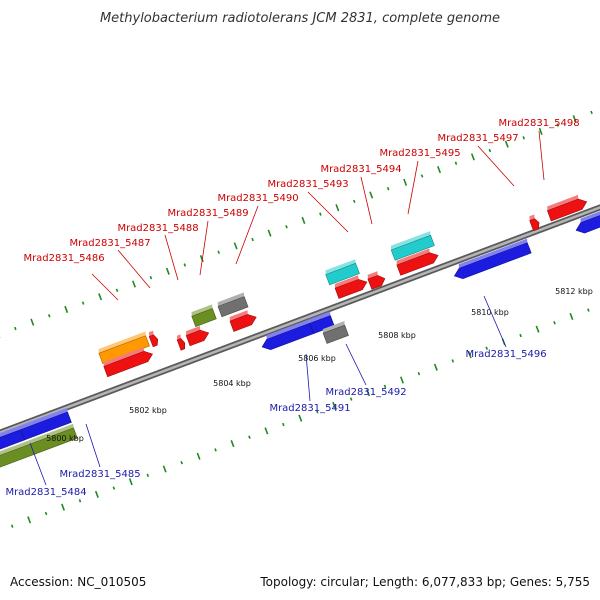 The image size is (600, 600). I want to click on scale-label: 5806 kbp, so click(317, 358).